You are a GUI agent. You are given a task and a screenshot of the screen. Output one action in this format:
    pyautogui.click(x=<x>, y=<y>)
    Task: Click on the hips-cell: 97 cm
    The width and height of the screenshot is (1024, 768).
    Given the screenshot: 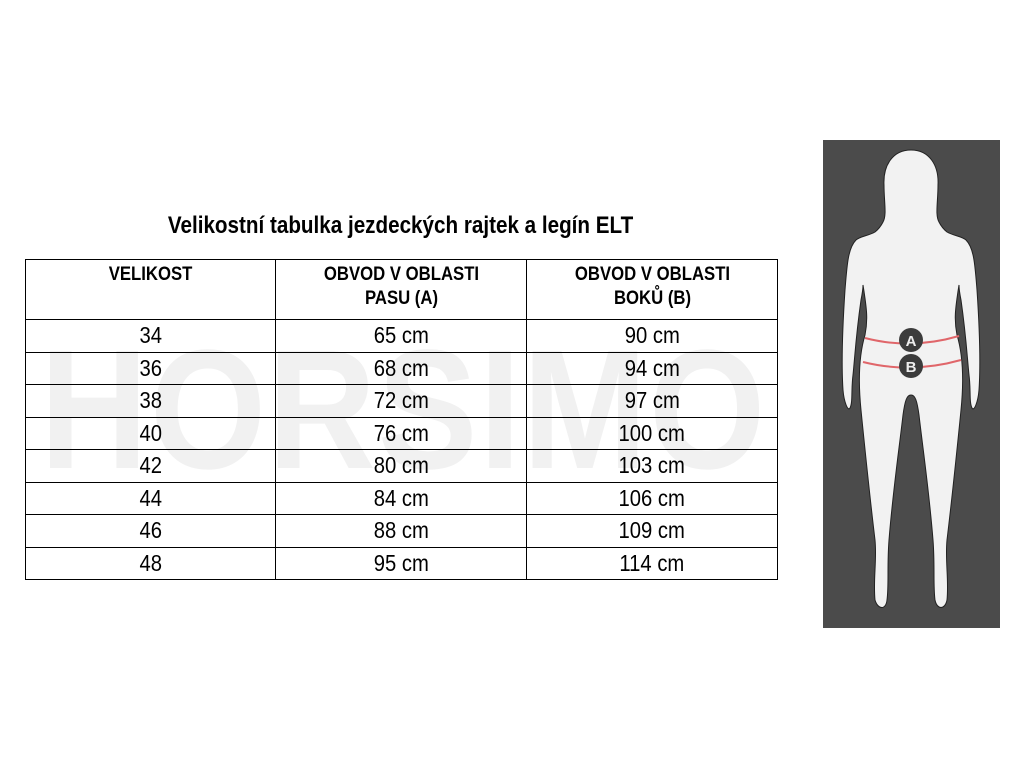 What is the action you would take?
    pyautogui.click(x=652, y=401)
    